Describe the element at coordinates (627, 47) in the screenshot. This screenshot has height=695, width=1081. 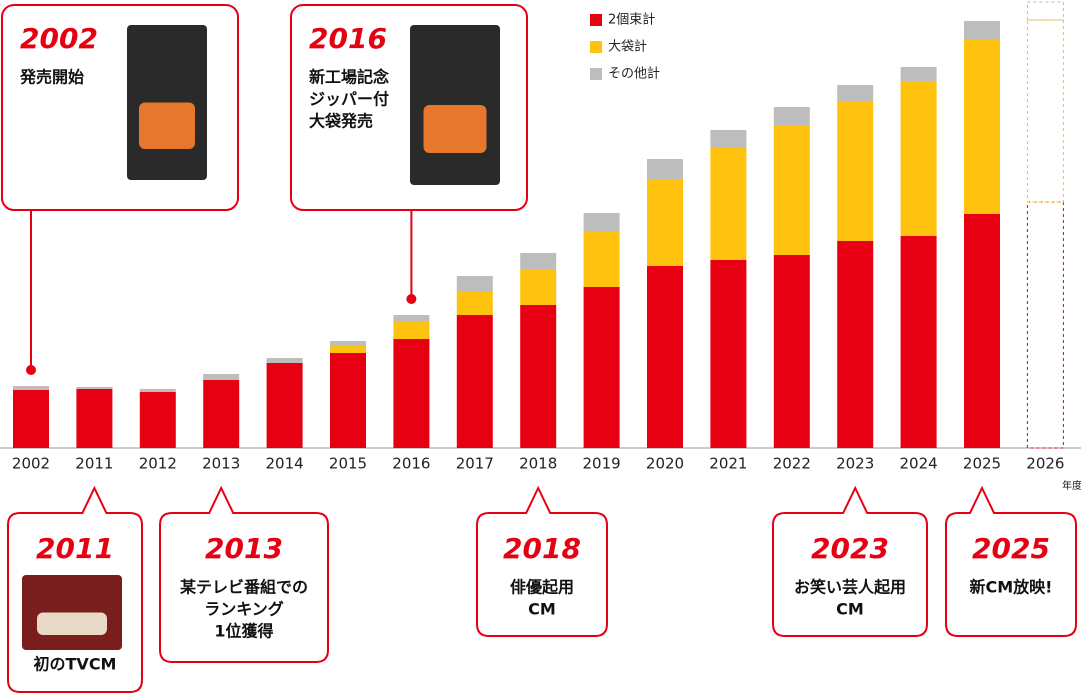
I see `legend-label: 大袋計` at that location.